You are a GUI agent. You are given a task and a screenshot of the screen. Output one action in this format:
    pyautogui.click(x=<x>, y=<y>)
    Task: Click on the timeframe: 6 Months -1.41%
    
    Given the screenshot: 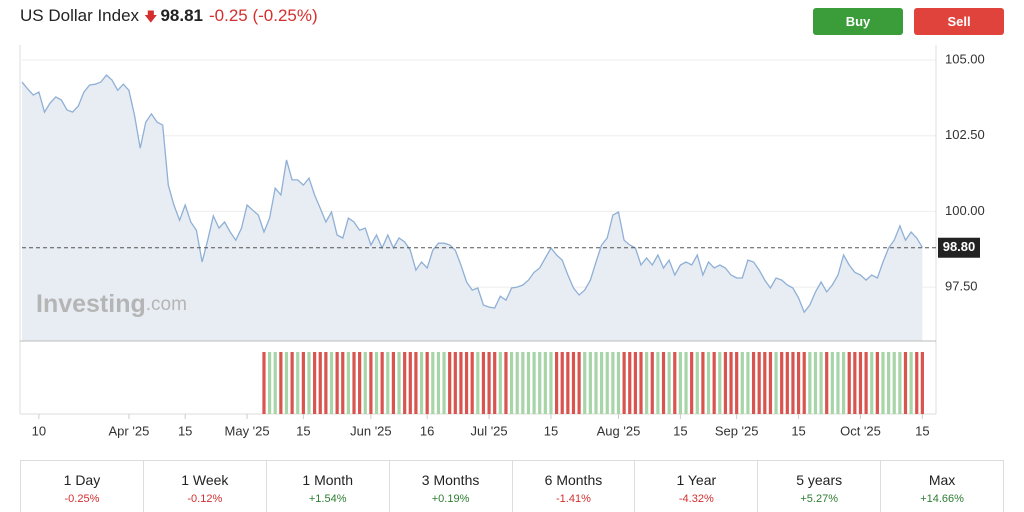 What is the action you would take?
    pyautogui.click(x=574, y=486)
    